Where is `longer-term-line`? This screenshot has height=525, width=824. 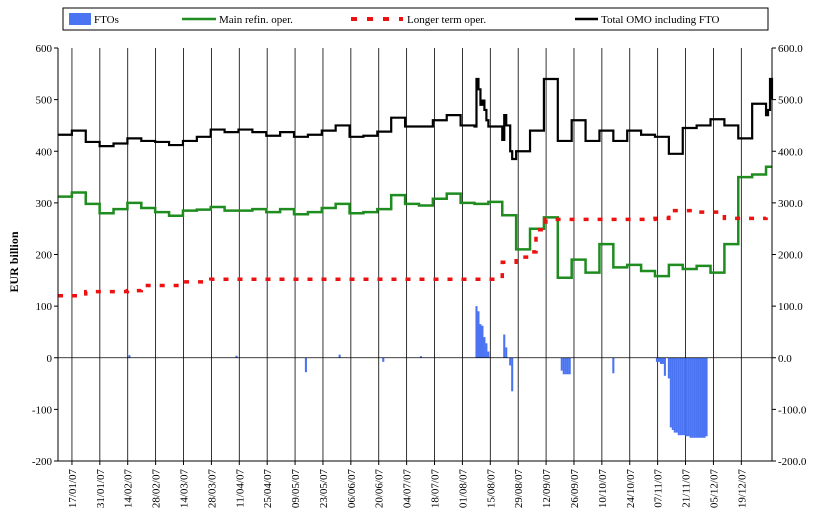 longer-term-line is located at coordinates (413, 253).